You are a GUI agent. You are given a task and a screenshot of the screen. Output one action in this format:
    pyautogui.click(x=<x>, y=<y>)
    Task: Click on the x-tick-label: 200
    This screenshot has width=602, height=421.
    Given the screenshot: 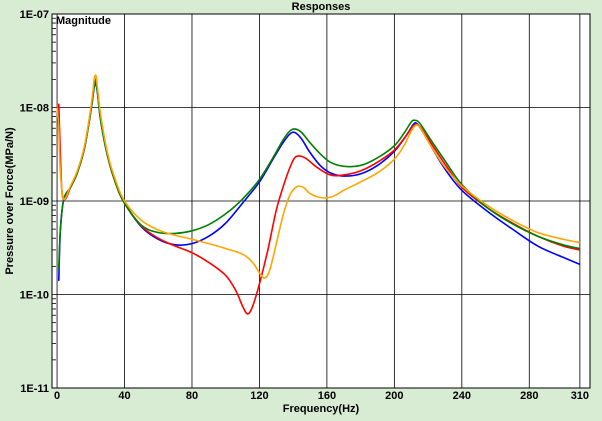 What is the action you would take?
    pyautogui.click(x=394, y=396)
    